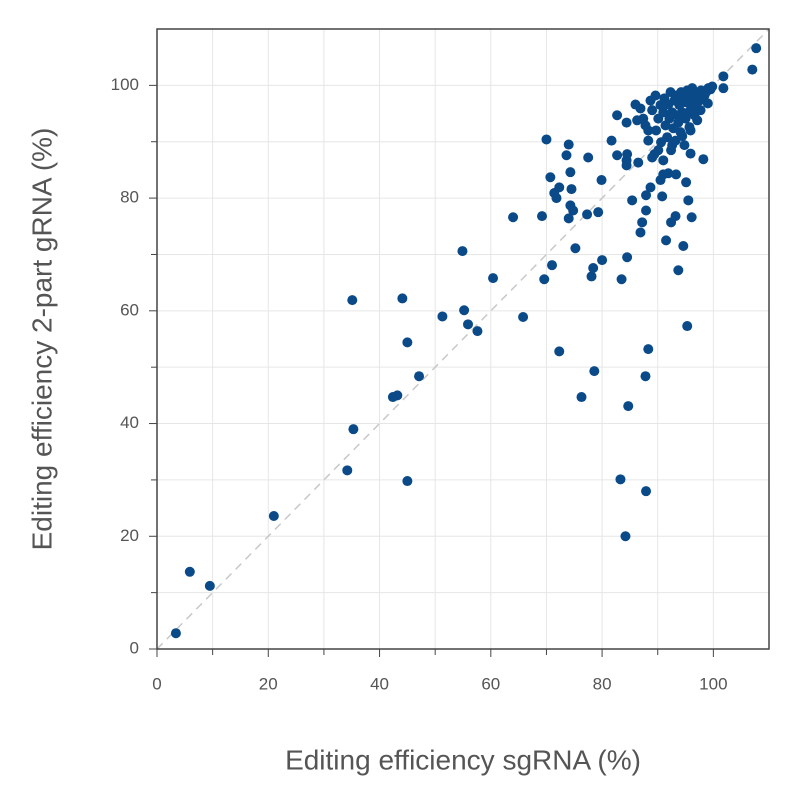 Image resolution: width=800 pixels, height=808 pixels. I want to click on x-axis-title: Editing efficiency sgRNA (%), so click(463, 759).